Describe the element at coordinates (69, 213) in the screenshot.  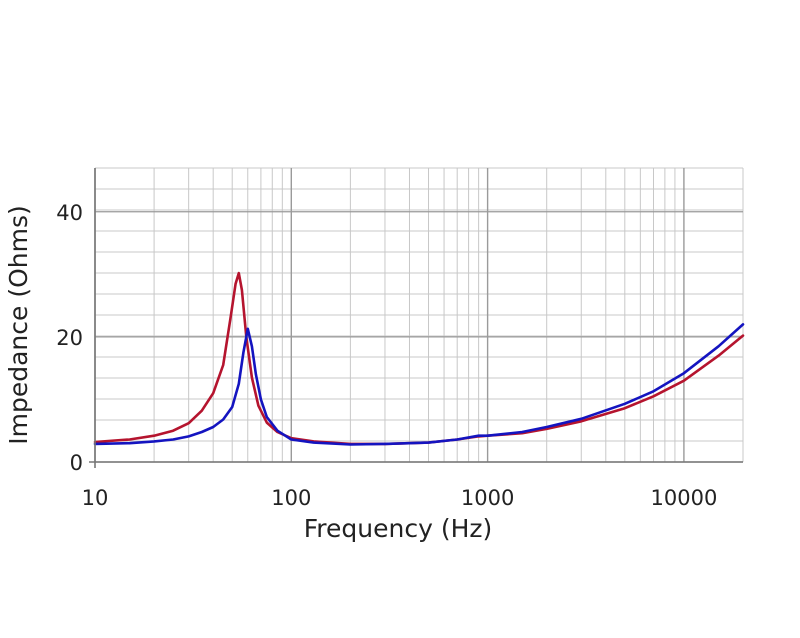
I see `y-tick-label: 40` at that location.